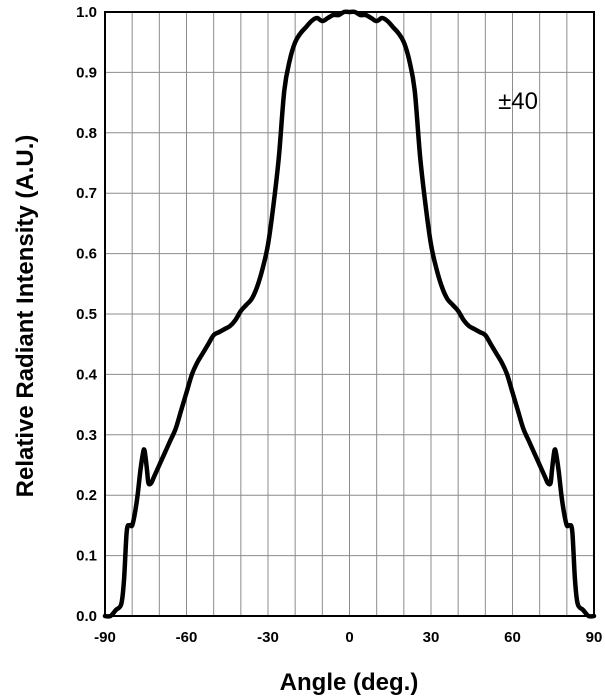 The image size is (605, 696). Describe the element at coordinates (86, 72) in the screenshot. I see `y-tick-label: 0.9` at that location.